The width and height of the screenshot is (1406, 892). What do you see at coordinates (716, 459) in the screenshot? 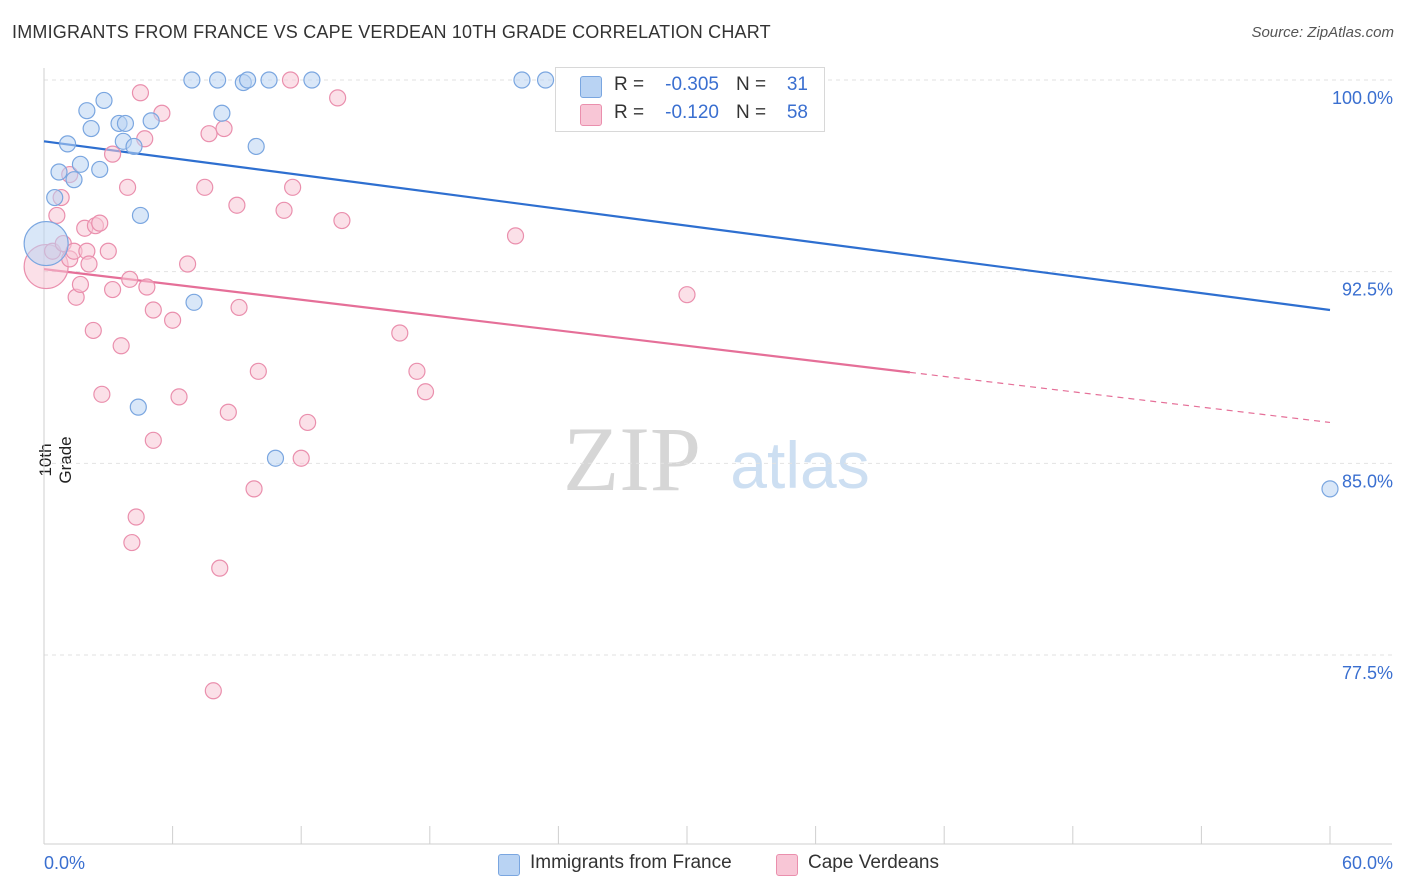
I see `watermark: ZIP atlas` at bounding box center [716, 459].